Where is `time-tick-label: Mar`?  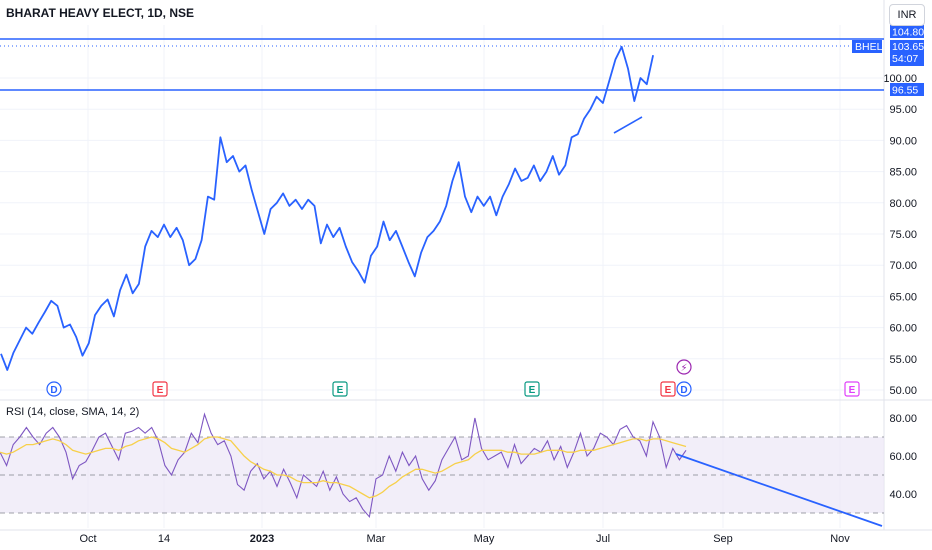 time-tick-label: Mar is located at coordinates (376, 539).